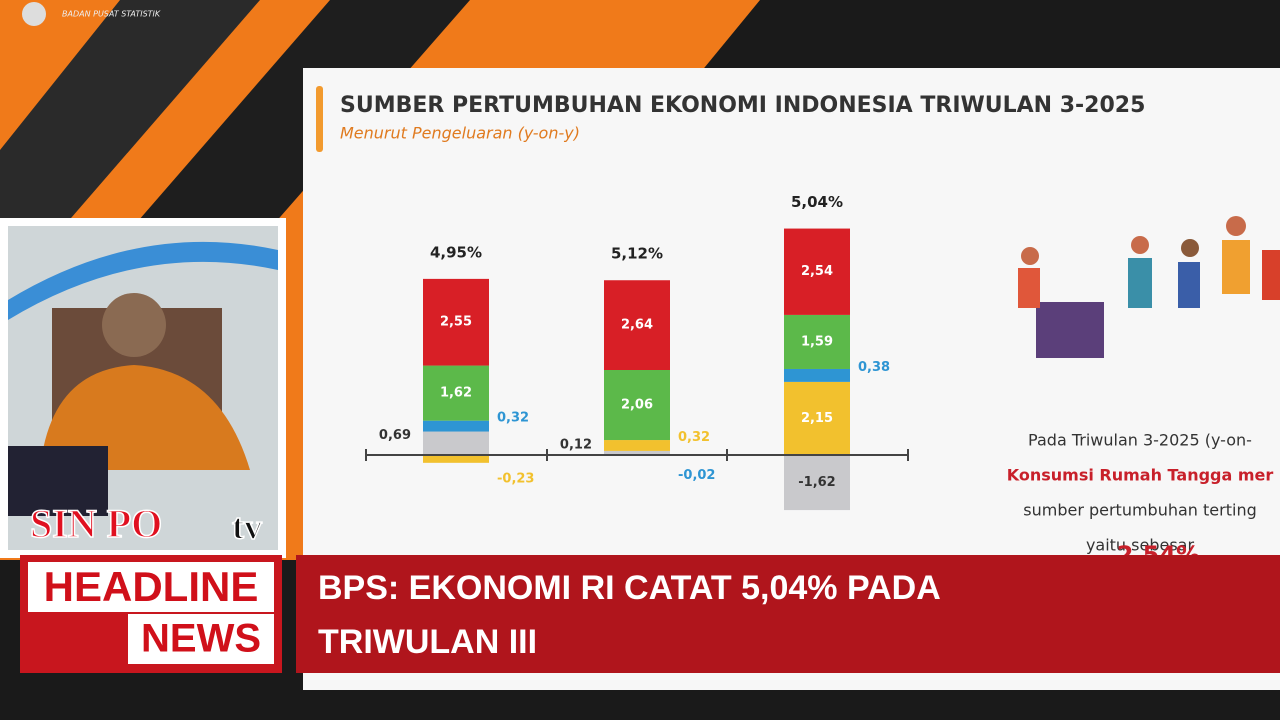 The width and height of the screenshot is (1280, 720). I want to click on headline: BPS: EKONOMI RI CATAT 5,04% PADA, so click(629, 588).